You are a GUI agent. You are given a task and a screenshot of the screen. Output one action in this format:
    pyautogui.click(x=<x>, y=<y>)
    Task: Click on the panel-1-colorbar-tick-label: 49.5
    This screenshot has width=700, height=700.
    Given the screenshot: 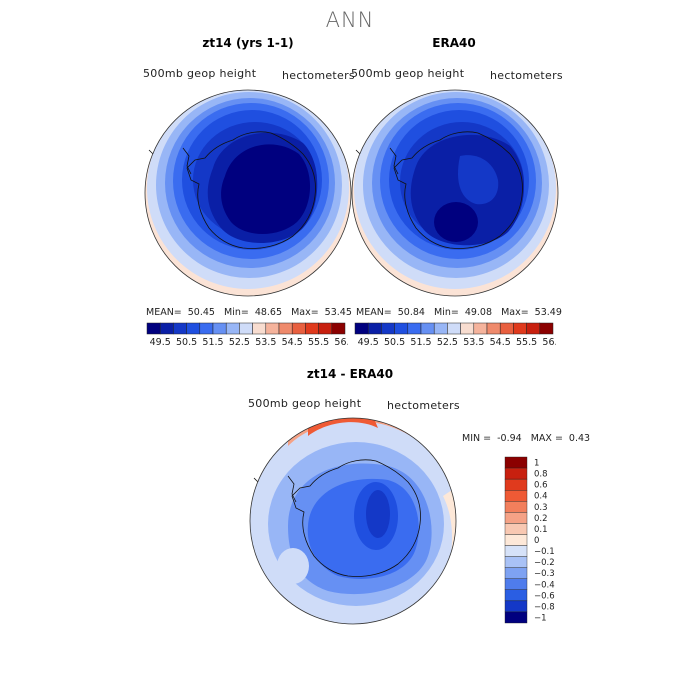 What is the action you would take?
    pyautogui.click(x=160, y=342)
    